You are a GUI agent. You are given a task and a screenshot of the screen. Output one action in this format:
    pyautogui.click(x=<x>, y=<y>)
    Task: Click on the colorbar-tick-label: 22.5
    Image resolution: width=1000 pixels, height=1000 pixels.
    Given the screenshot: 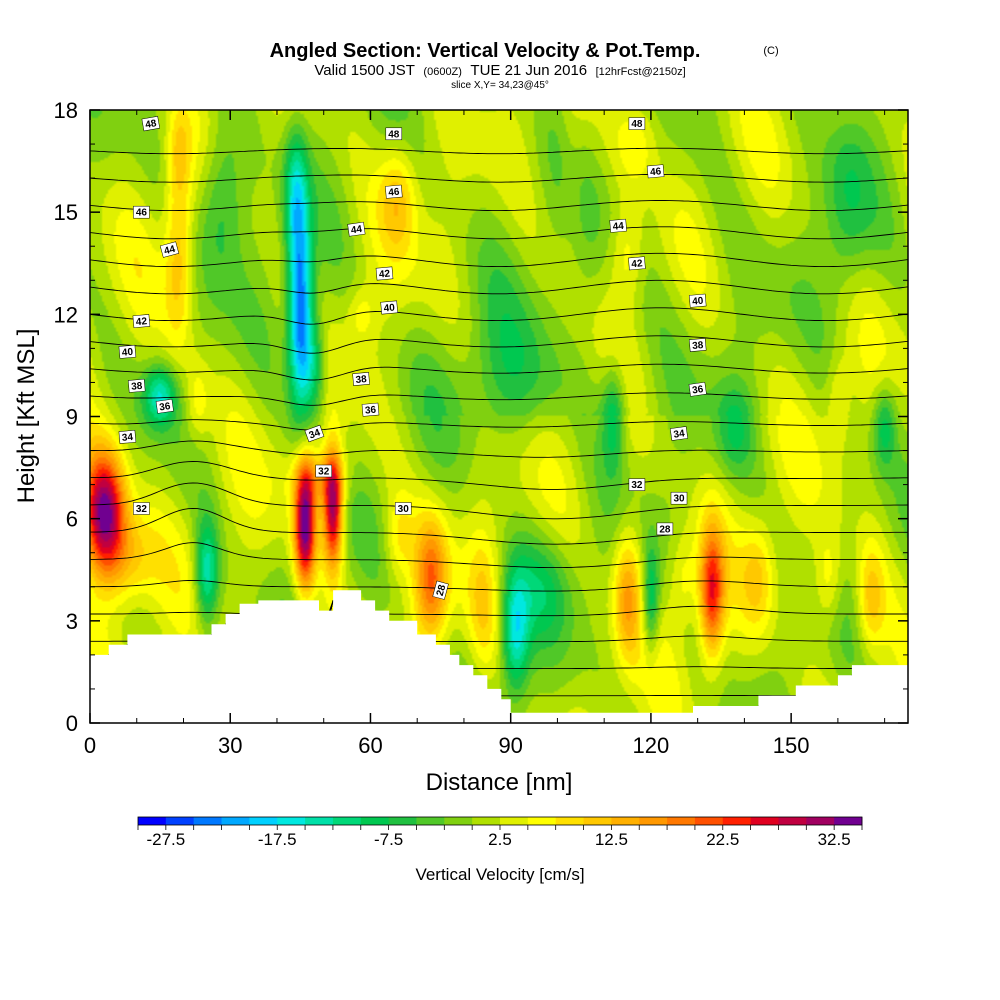 What is the action you would take?
    pyautogui.click(x=722, y=839)
    